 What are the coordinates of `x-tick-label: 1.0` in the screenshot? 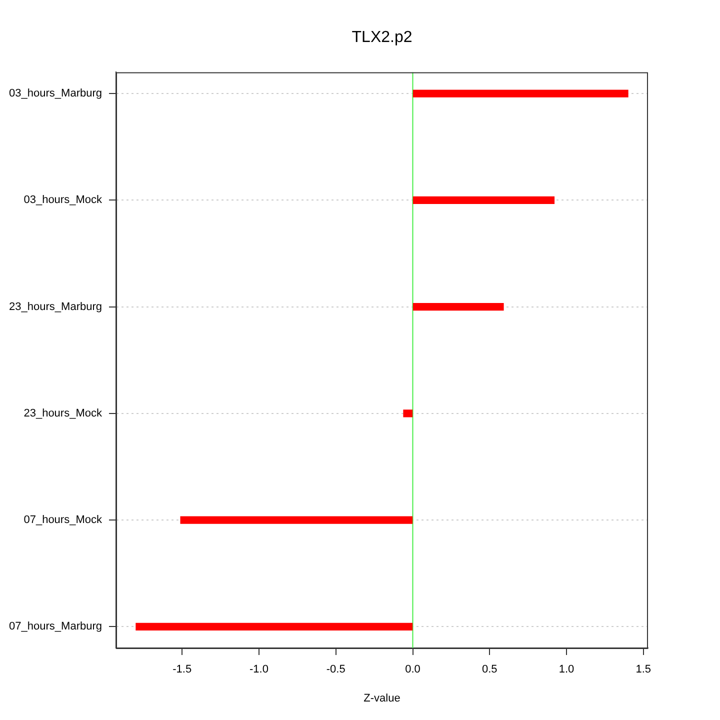 It's located at (566, 670).